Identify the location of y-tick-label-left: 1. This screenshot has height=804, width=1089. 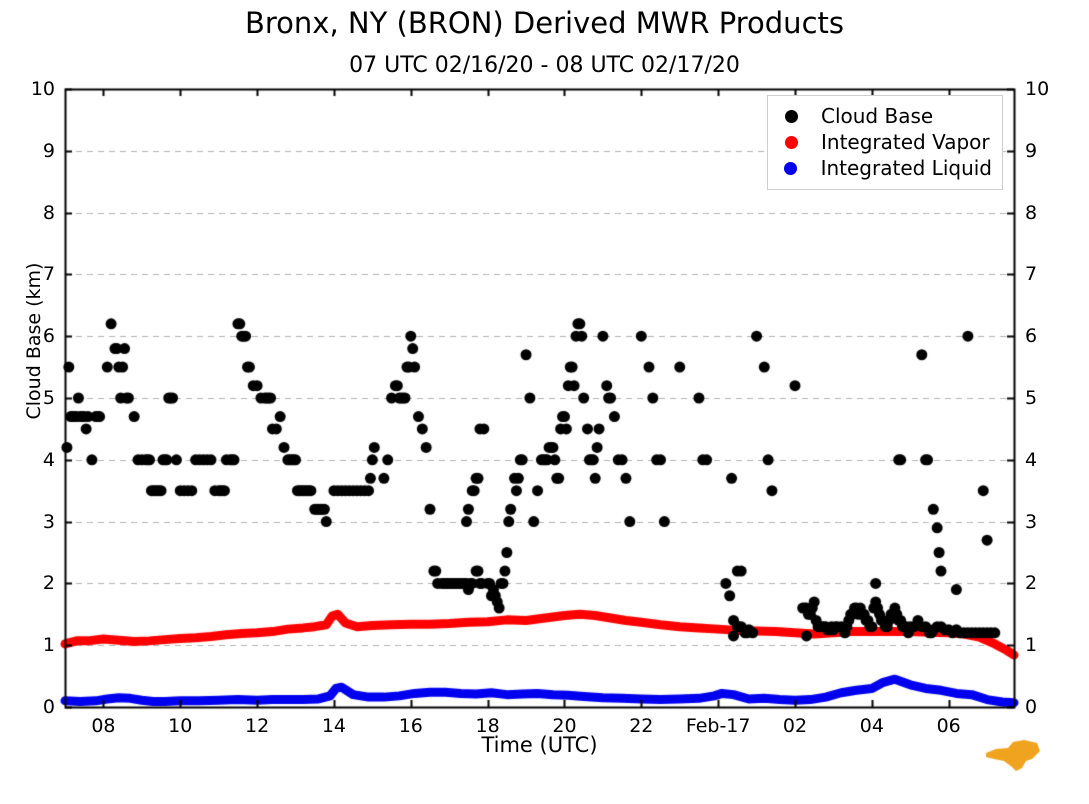
(48, 645).